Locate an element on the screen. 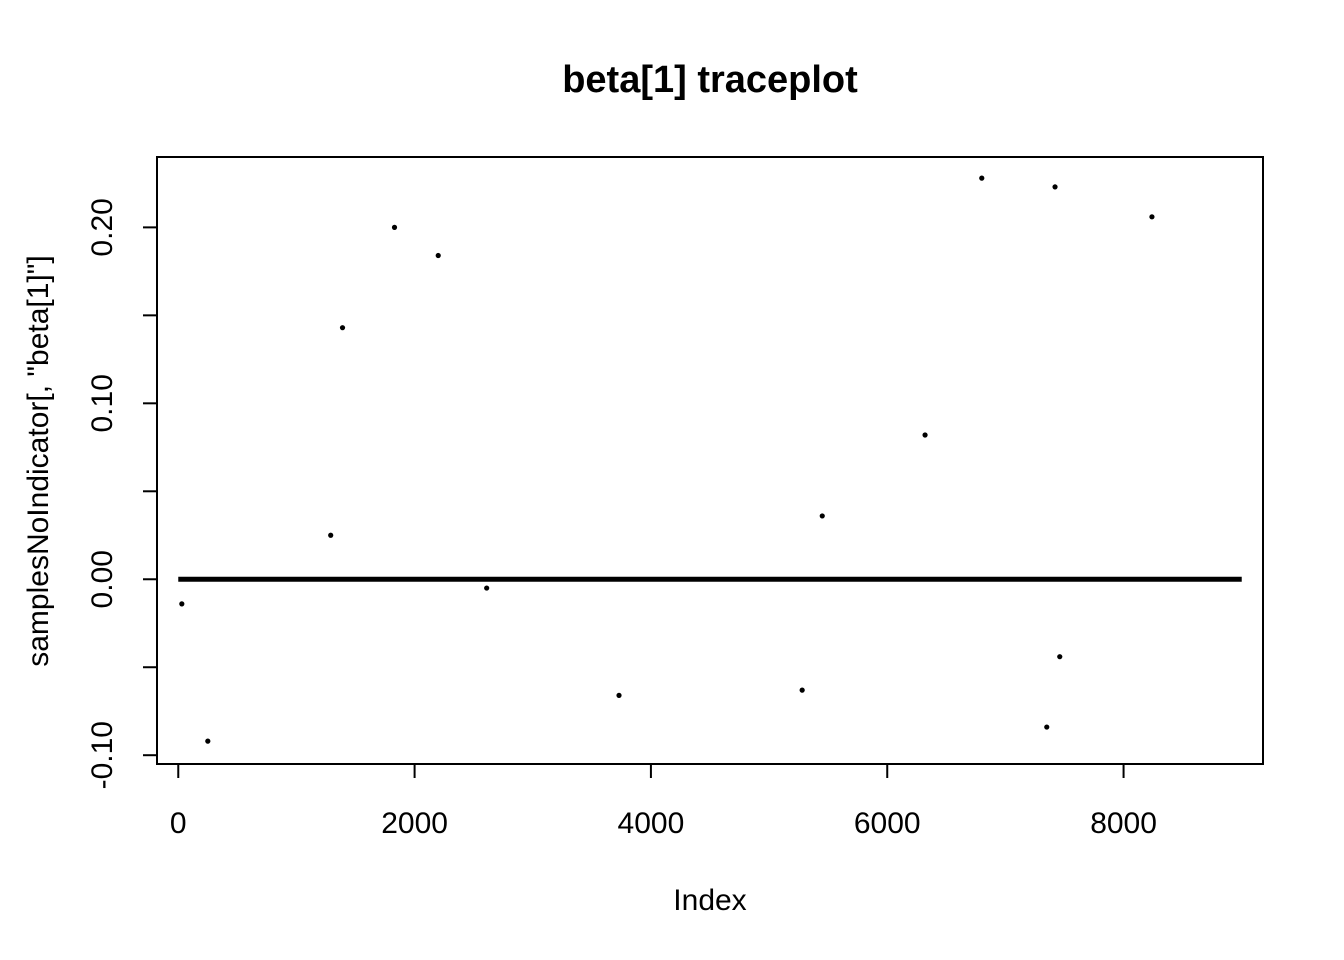  y-axis-label: samplesNoIndicator[, "beta[1]"] is located at coordinates (38, 461).